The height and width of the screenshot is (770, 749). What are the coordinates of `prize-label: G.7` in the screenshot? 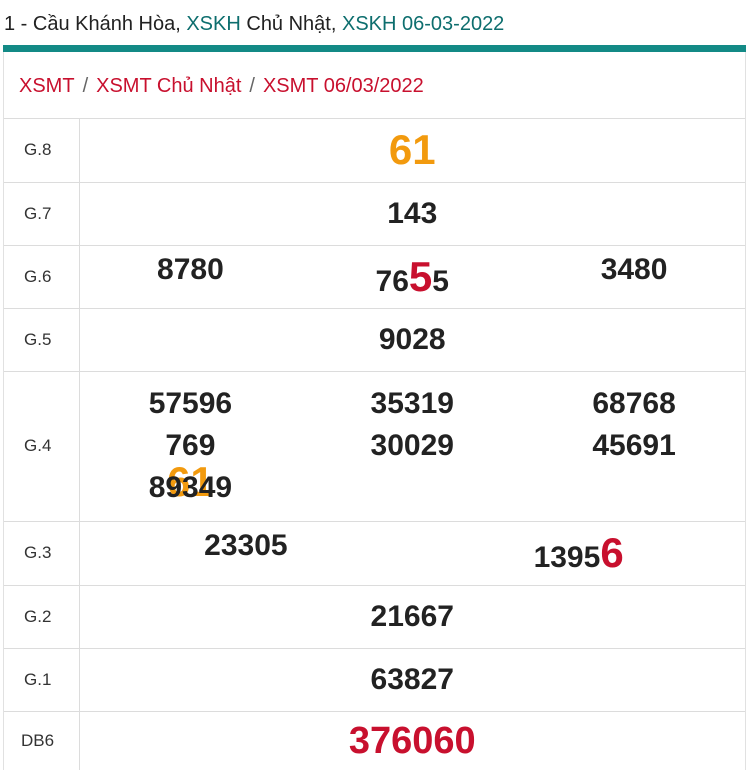 It's located at (42, 214).